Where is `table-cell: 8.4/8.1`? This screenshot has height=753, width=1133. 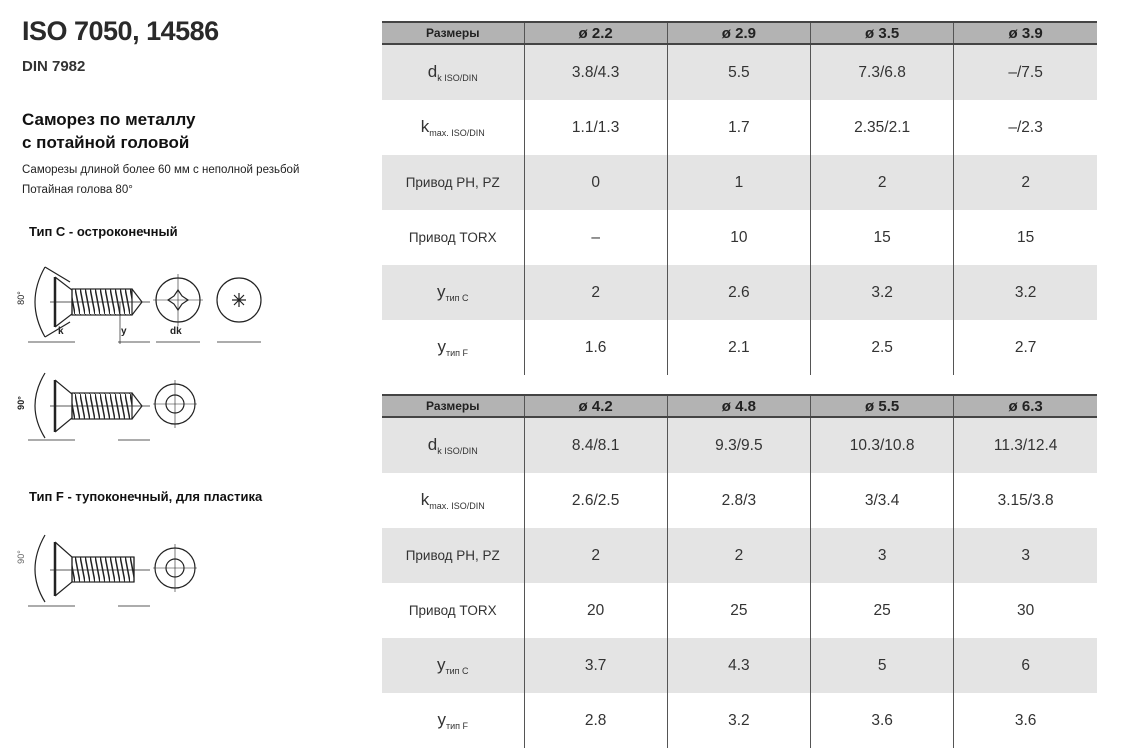
table-cell: 8.4/8.1 is located at coordinates (595, 445).